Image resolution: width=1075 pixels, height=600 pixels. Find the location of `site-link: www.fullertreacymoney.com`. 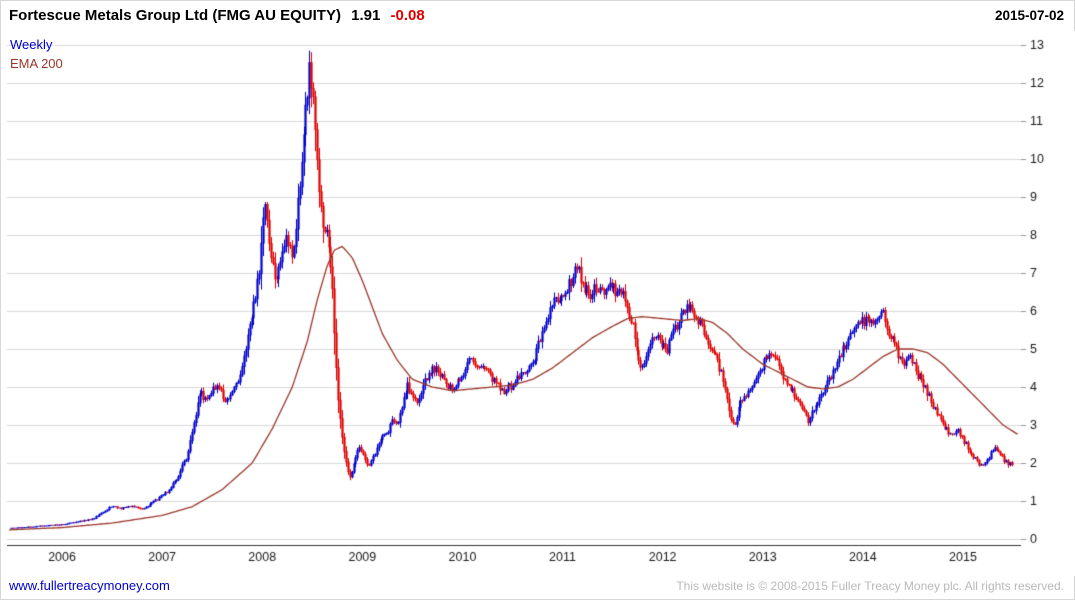

site-link: www.fullertreacymoney.com is located at coordinates (89, 585).